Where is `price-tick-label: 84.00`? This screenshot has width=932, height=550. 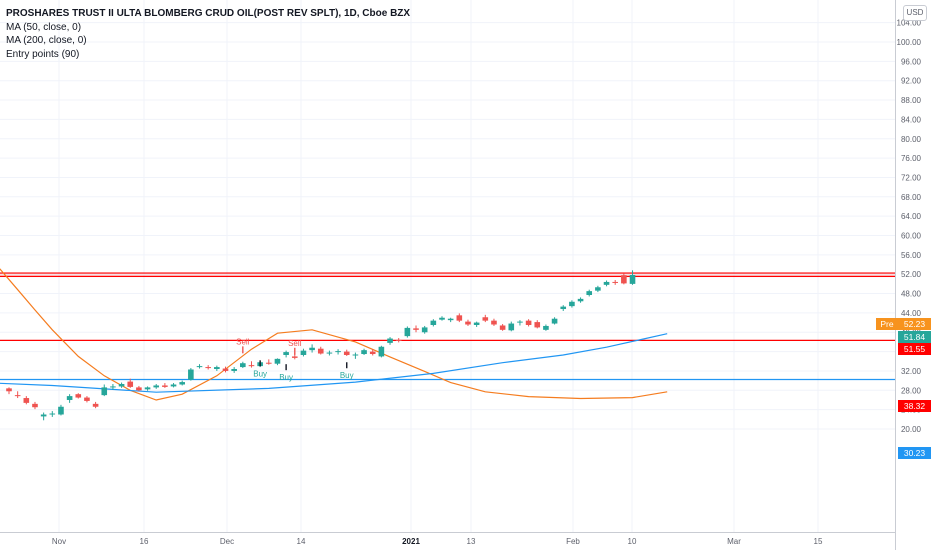
price-tick-label: 84.00 is located at coordinates (911, 119).